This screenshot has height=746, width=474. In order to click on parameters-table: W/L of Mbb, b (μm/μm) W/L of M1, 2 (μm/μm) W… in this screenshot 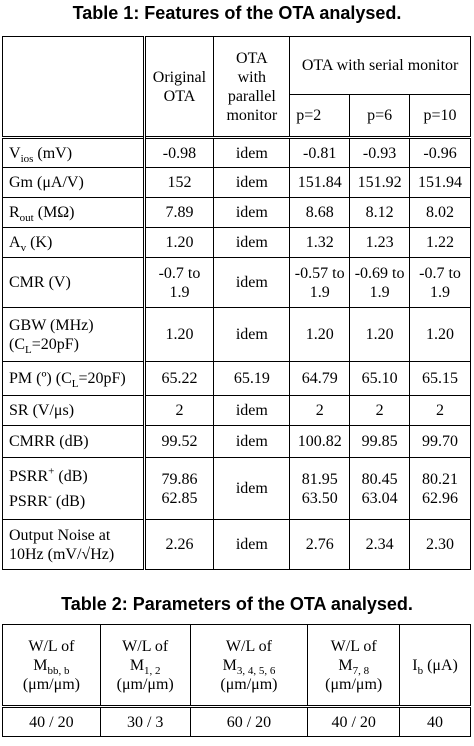, I will do `click(236, 680)`.